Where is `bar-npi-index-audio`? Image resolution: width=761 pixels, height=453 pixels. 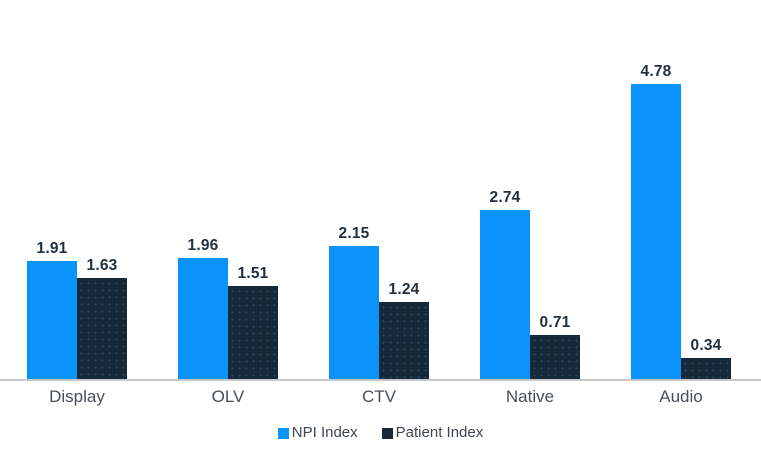 bar-npi-index-audio is located at coordinates (656, 231).